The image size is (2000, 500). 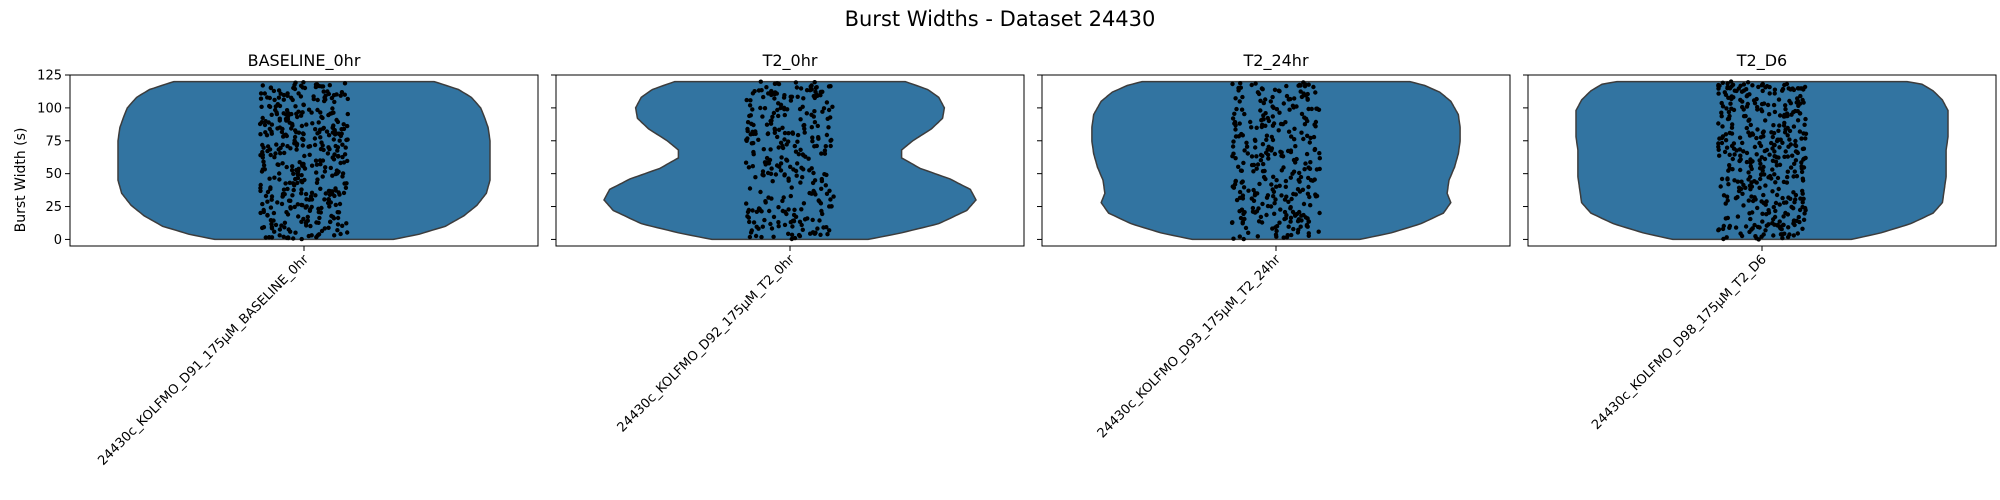 I want to click on panel-title: T2_24hr, so click(x=1275, y=61).